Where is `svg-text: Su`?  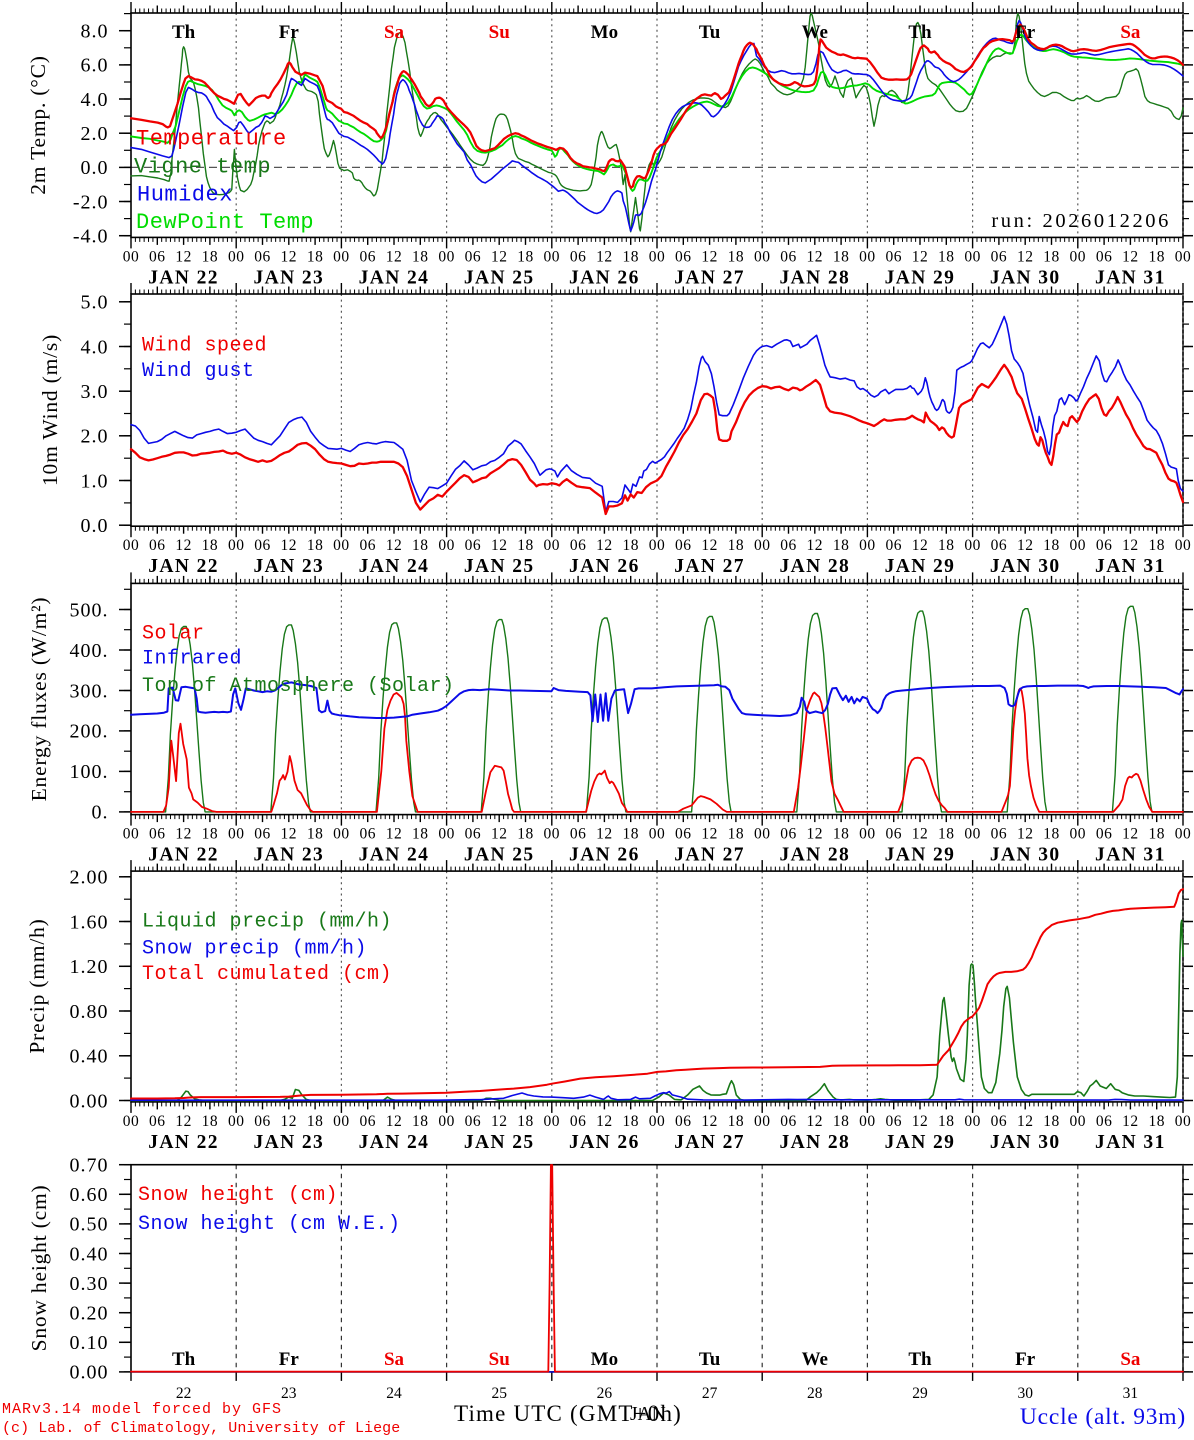
svg-text: Su is located at coordinates (500, 32).